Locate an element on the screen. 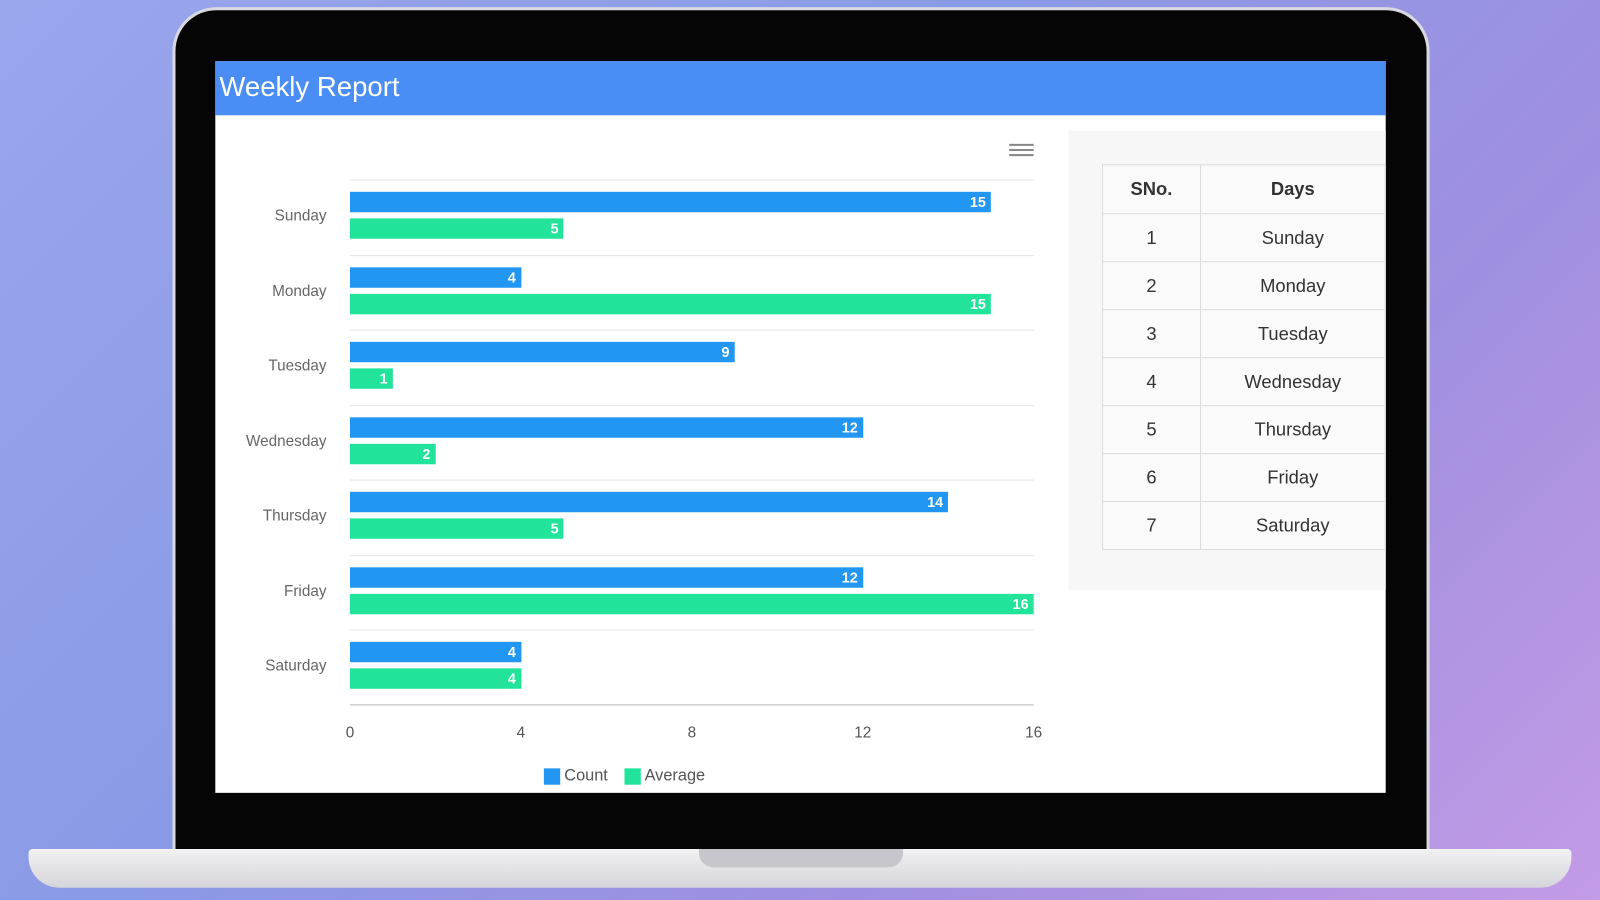  page-title: Weekly Report is located at coordinates (309, 87).